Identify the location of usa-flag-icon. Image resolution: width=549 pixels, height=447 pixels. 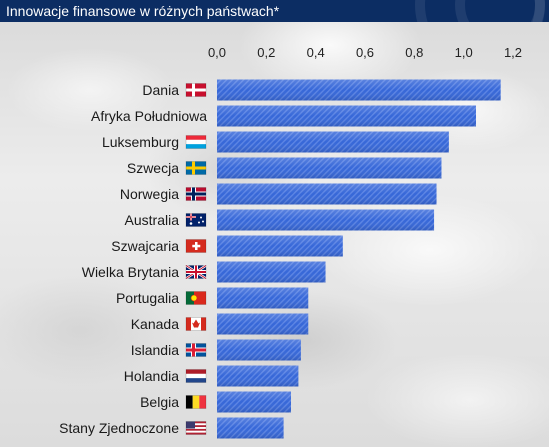
(196, 428).